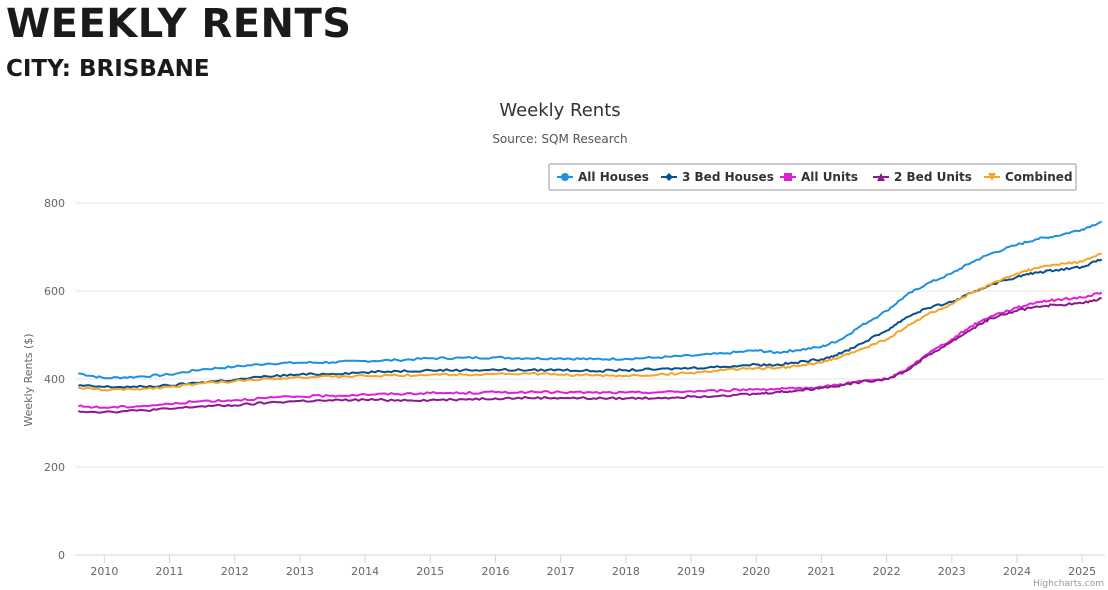 The height and width of the screenshot is (590, 1108). I want to click on legend-item-combined: Combined, so click(1028, 177).